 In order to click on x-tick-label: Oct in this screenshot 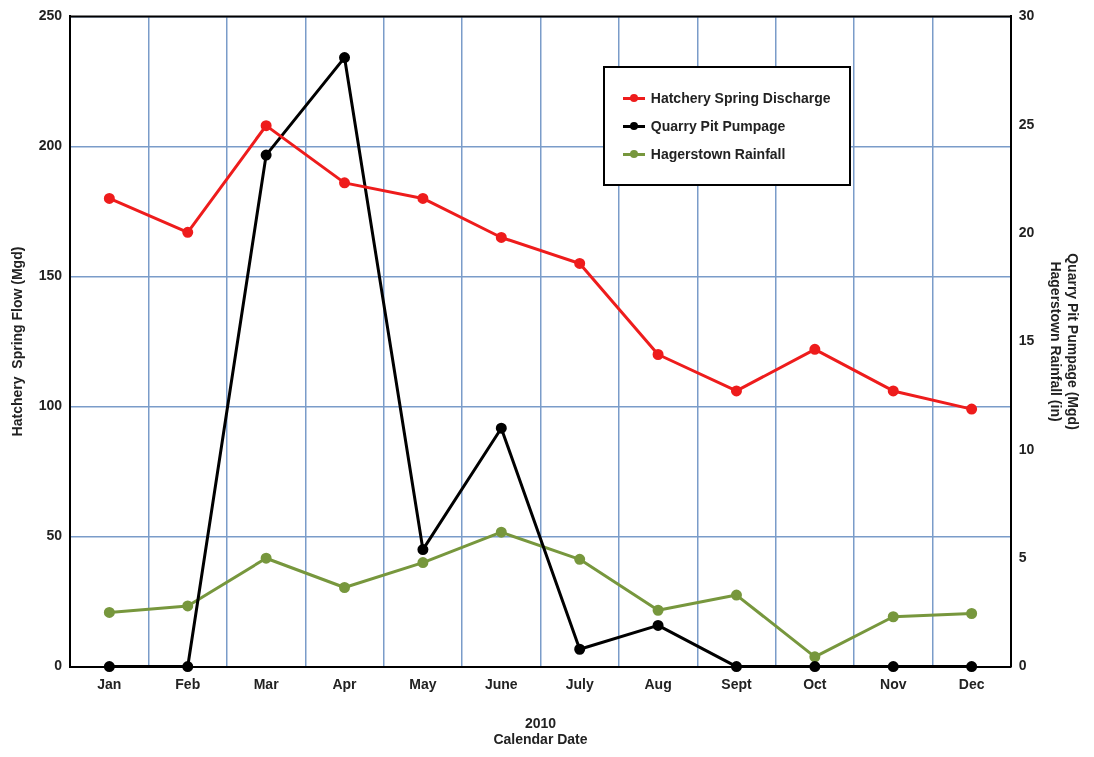, I will do `click(815, 683)`.